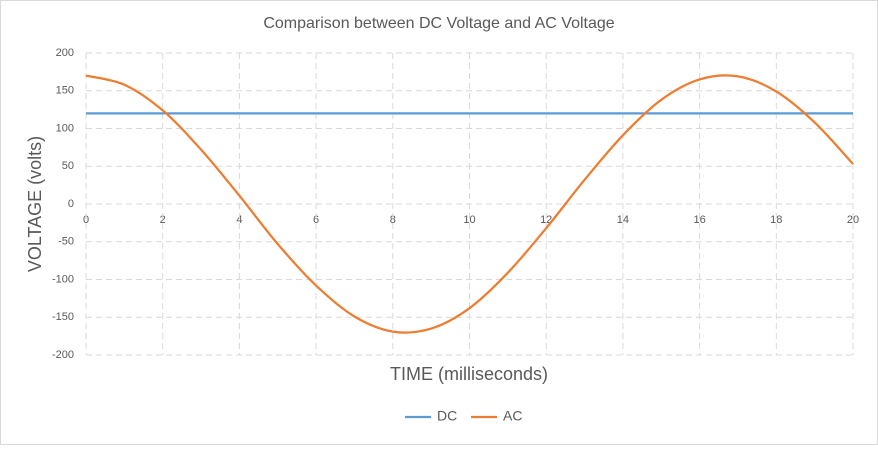 The image size is (878, 450). What do you see at coordinates (65, 53) in the screenshot?
I see `y-tick-label: 200` at bounding box center [65, 53].